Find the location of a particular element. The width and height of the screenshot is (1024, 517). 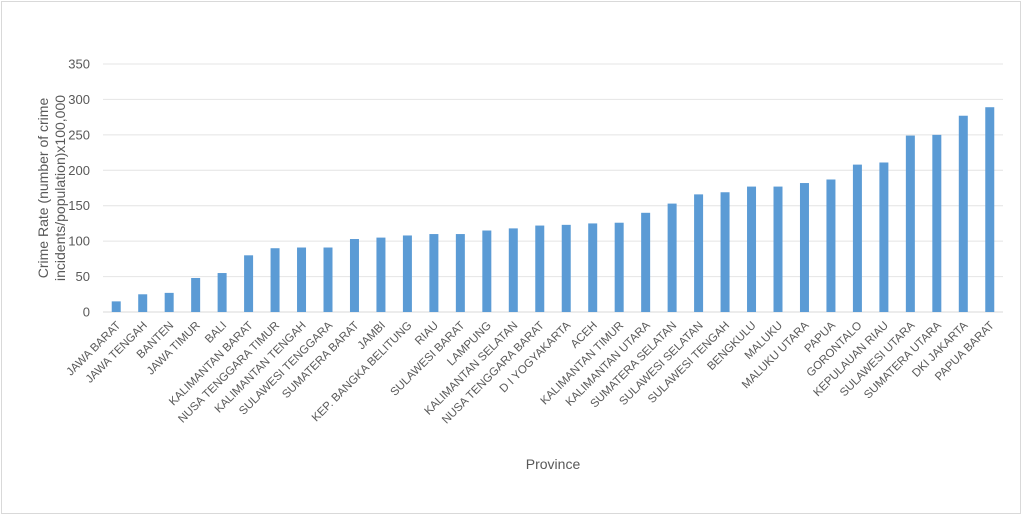

y-tick-label: 0 is located at coordinates (86, 312).